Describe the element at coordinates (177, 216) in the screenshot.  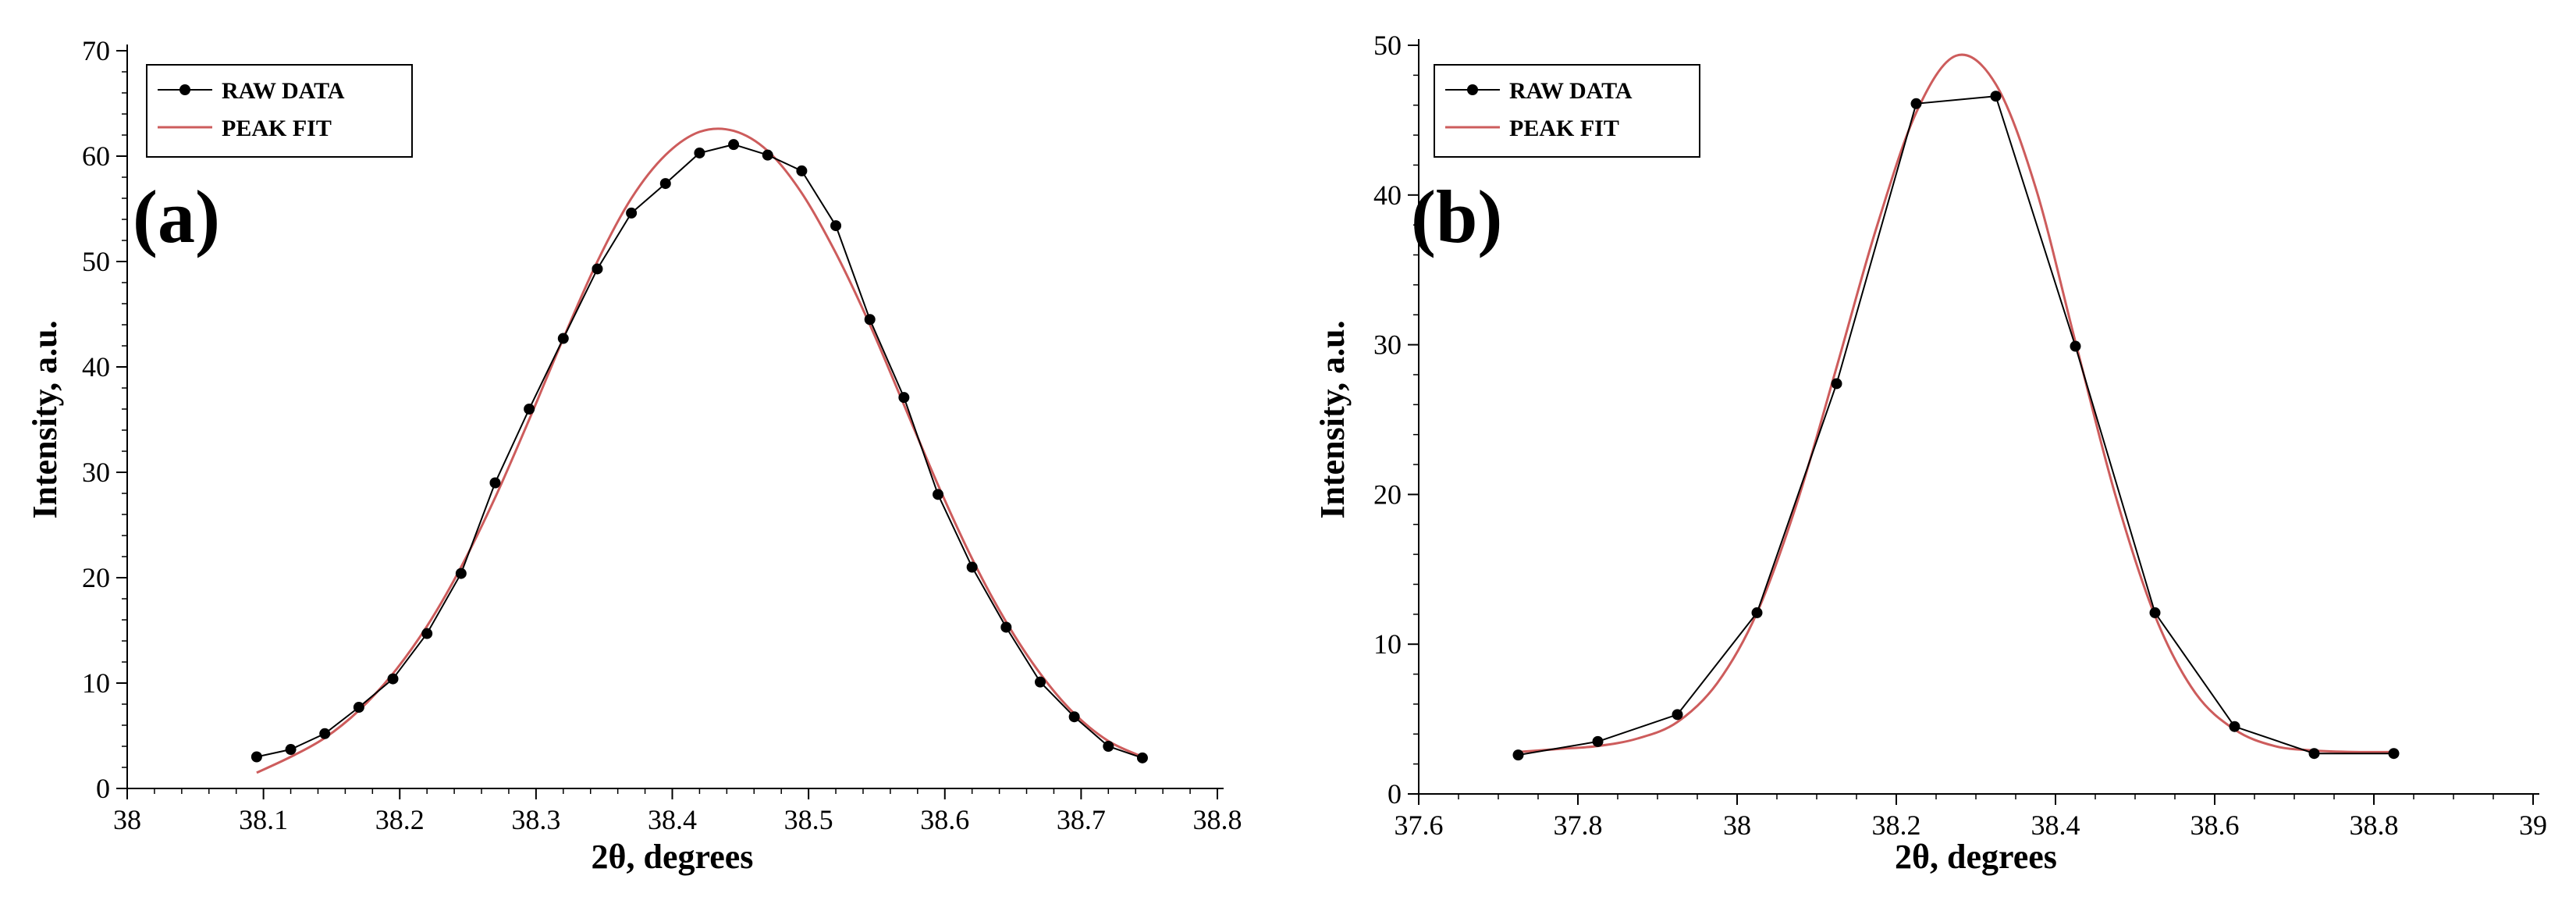
I see `chart-a-panel-label: (a)` at that location.